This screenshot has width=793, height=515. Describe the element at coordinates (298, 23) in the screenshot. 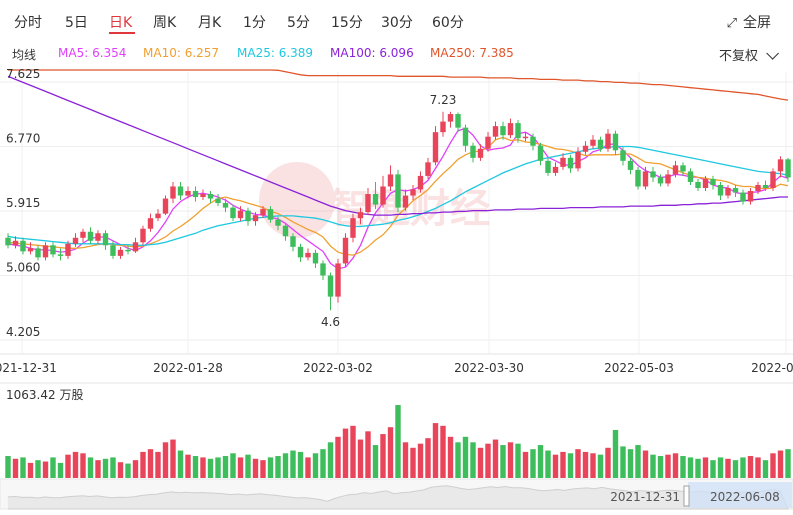

I see `tab-5min: 5分` at that location.